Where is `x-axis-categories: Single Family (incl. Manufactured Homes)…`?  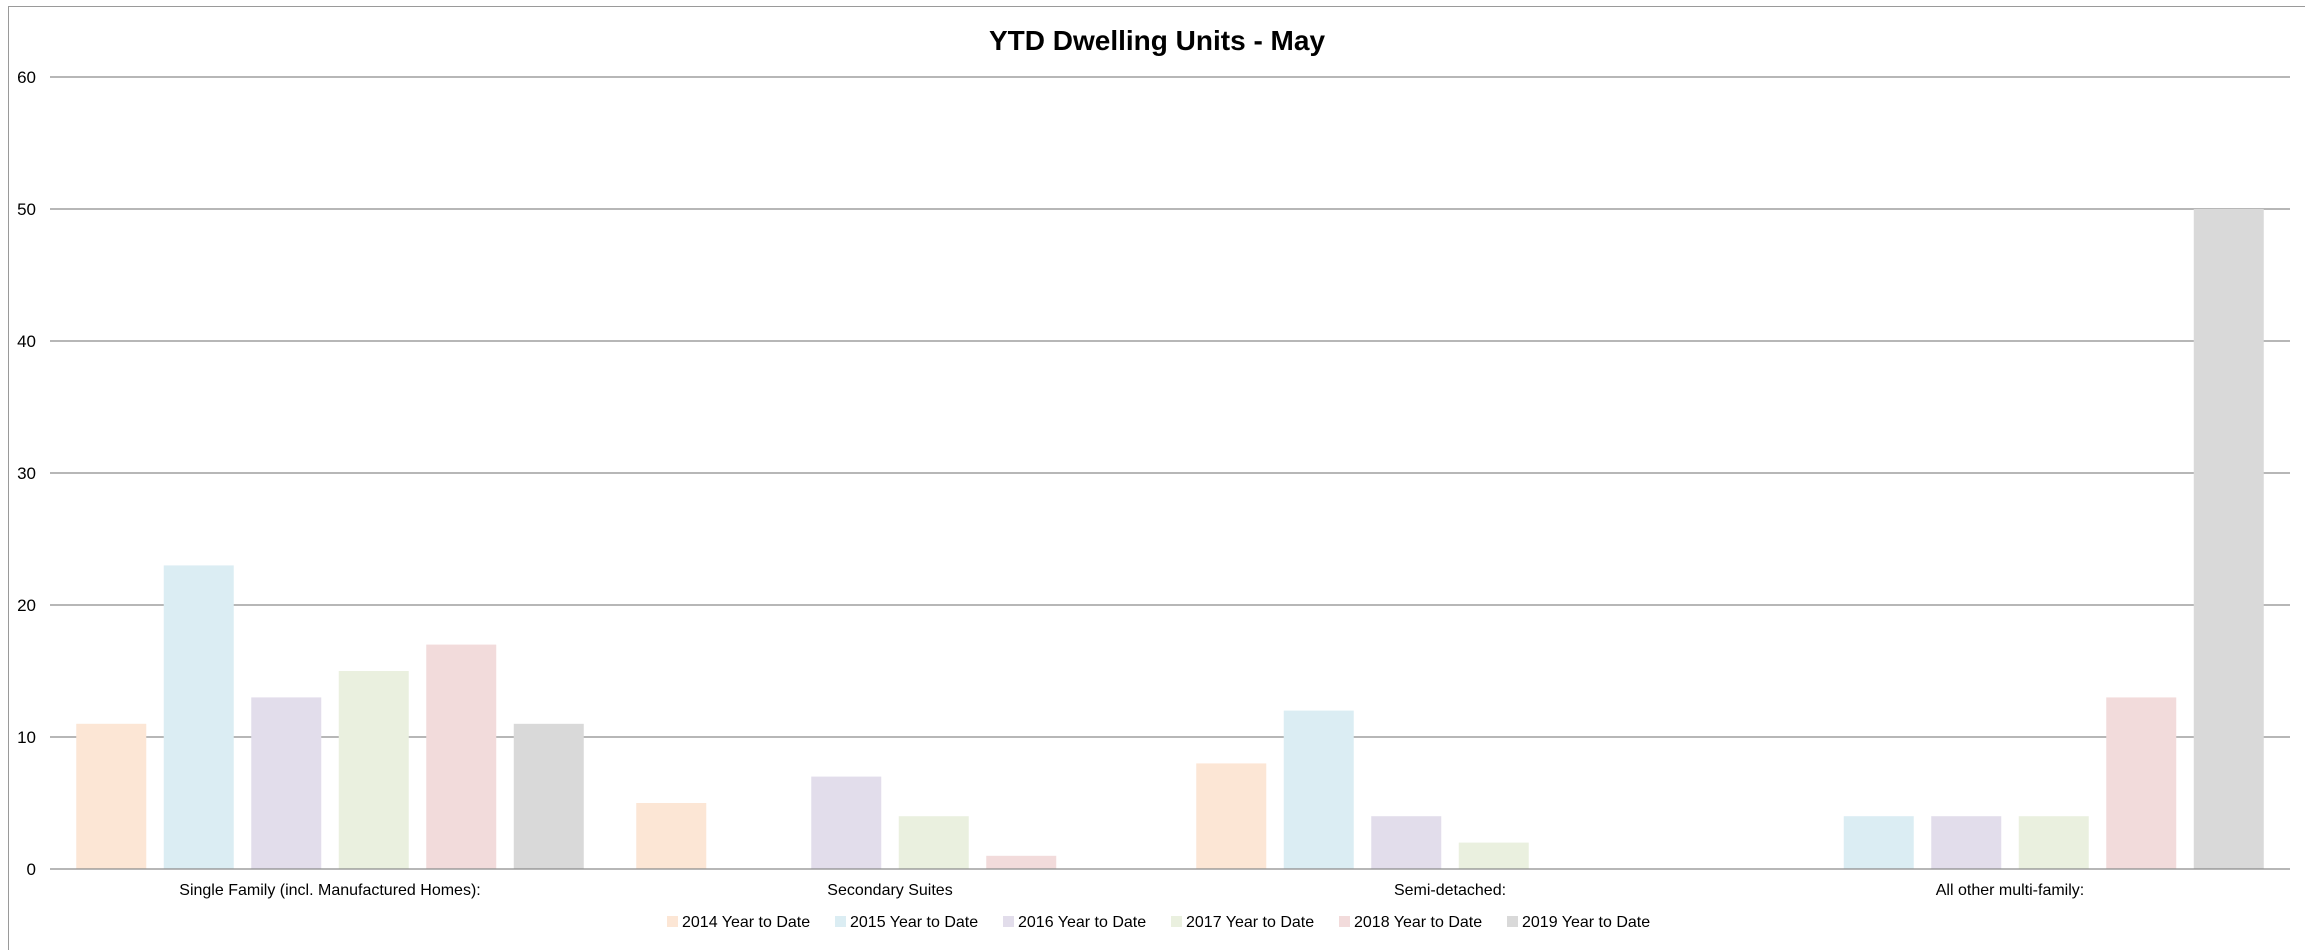 x-axis-categories: Single Family (incl. Manufactured Homes)… is located at coordinates (1131, 890).